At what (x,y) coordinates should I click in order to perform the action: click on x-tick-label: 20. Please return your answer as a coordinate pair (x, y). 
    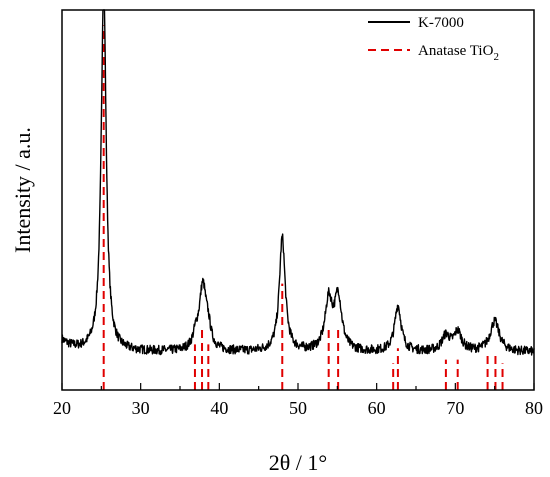
    Looking at the image, I should click on (62, 408).